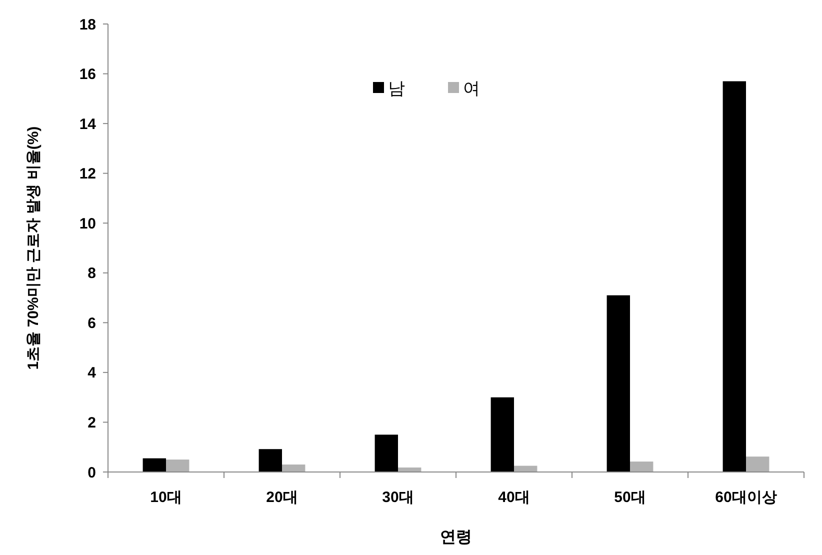  I want to click on x-axis-title: 연령, so click(456, 537).